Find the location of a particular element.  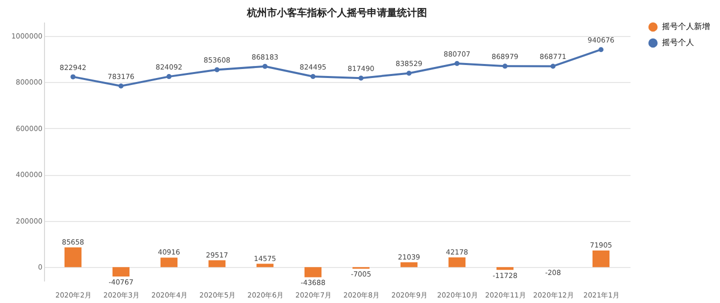

legend-label: 摇号个人 is located at coordinates (678, 42).